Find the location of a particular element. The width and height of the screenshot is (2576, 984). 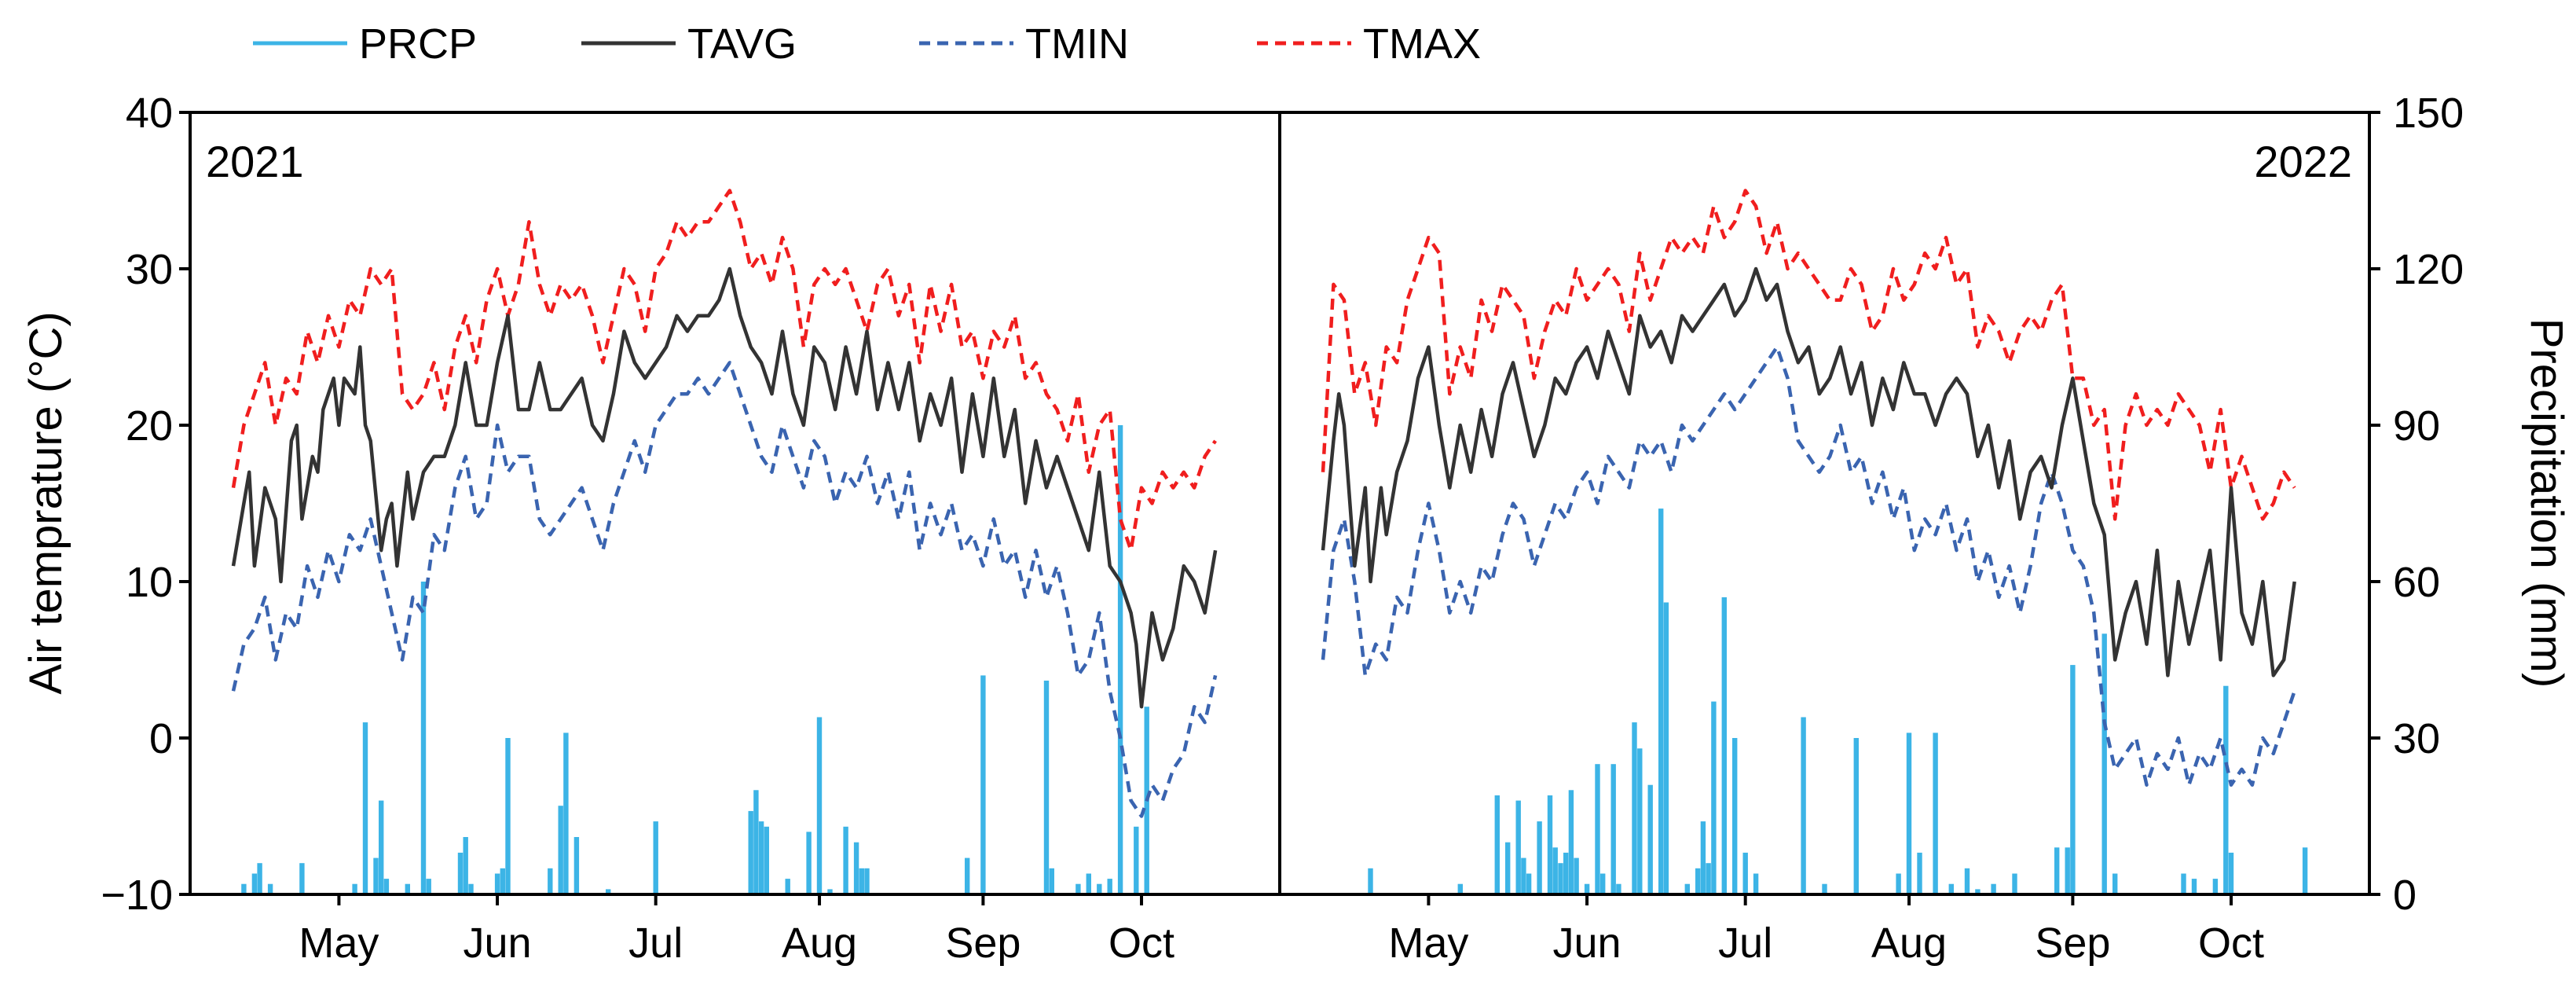

legend-label-tmax: TMAX is located at coordinates (1422, 44).